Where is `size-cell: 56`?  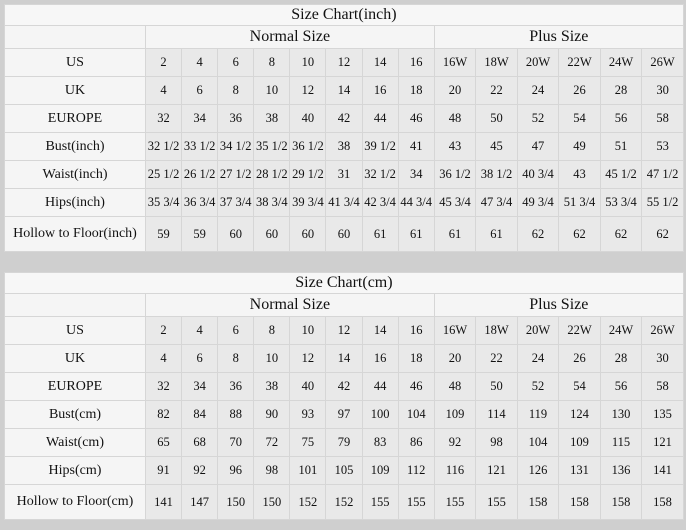
size-cell: 56 is located at coordinates (621, 118).